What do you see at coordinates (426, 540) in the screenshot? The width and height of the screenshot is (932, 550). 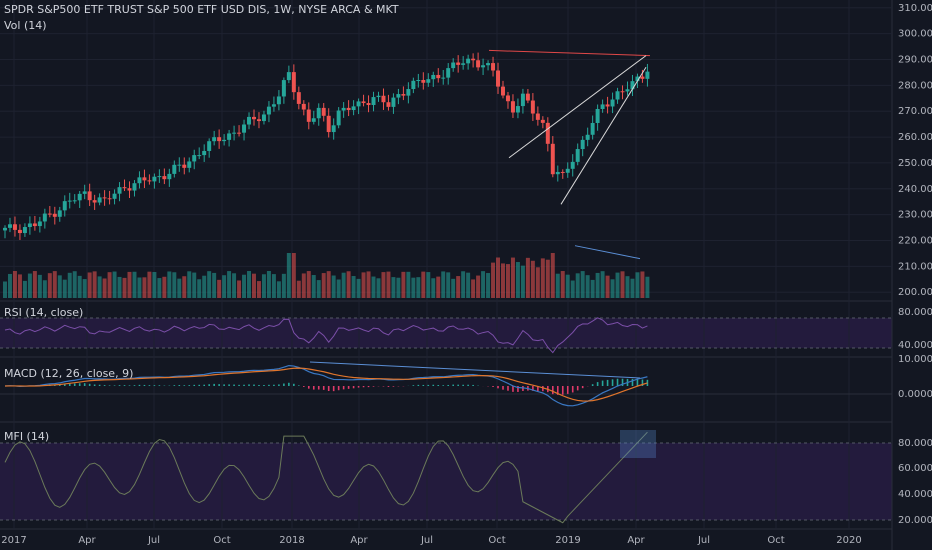 I see `time-tick-label: Jul` at bounding box center [426, 540].